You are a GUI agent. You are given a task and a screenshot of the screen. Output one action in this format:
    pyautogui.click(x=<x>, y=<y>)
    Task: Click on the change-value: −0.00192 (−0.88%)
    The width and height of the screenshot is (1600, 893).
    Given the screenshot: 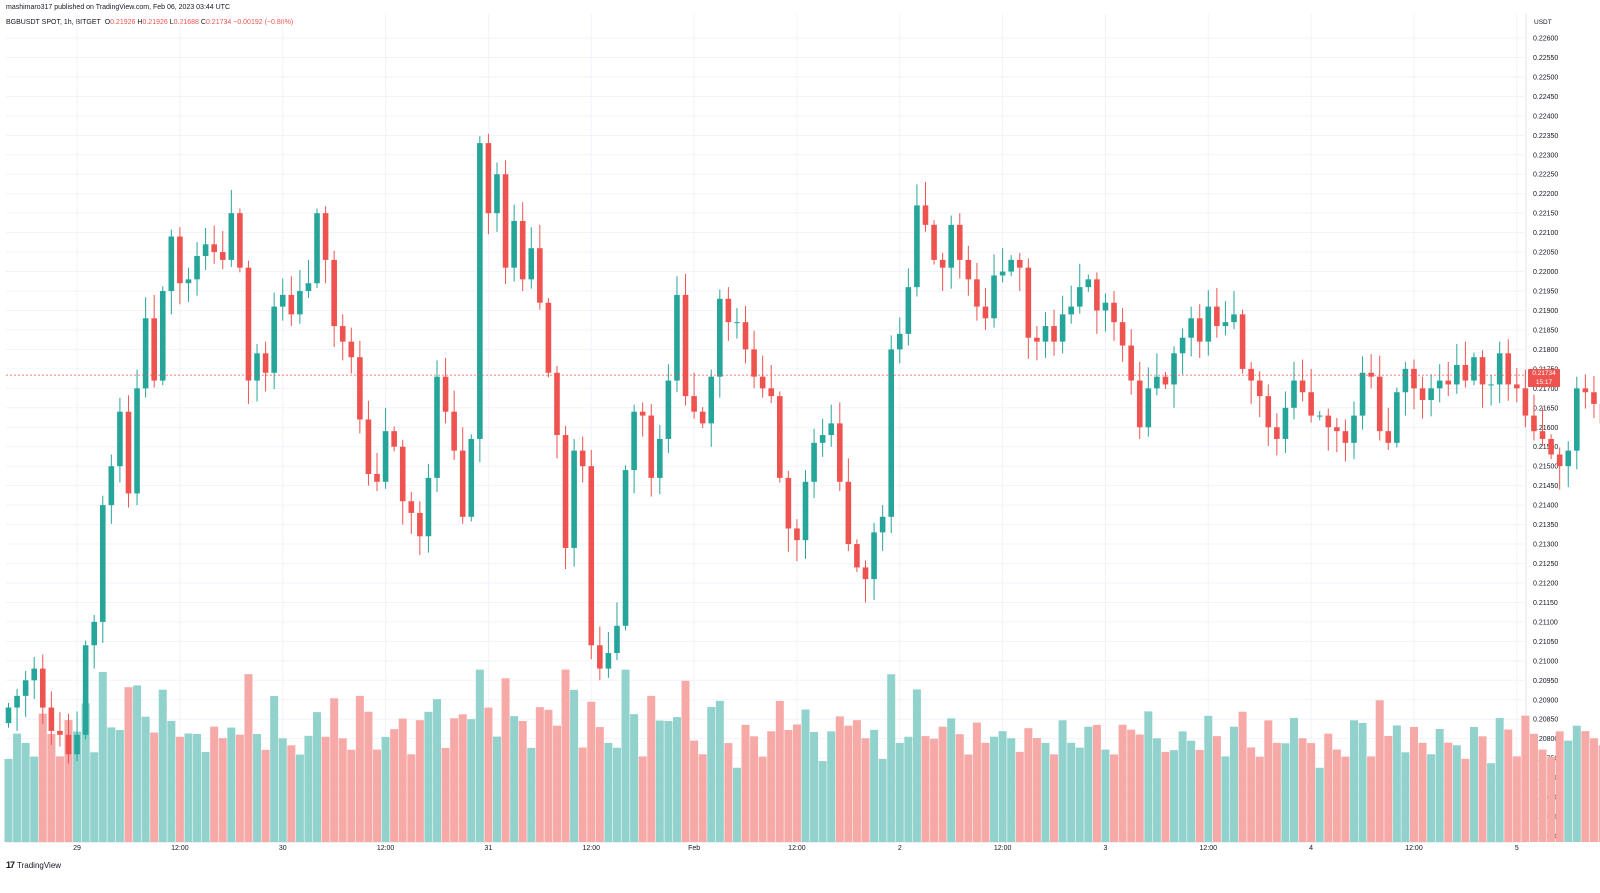 What is the action you would take?
    pyautogui.click(x=263, y=22)
    